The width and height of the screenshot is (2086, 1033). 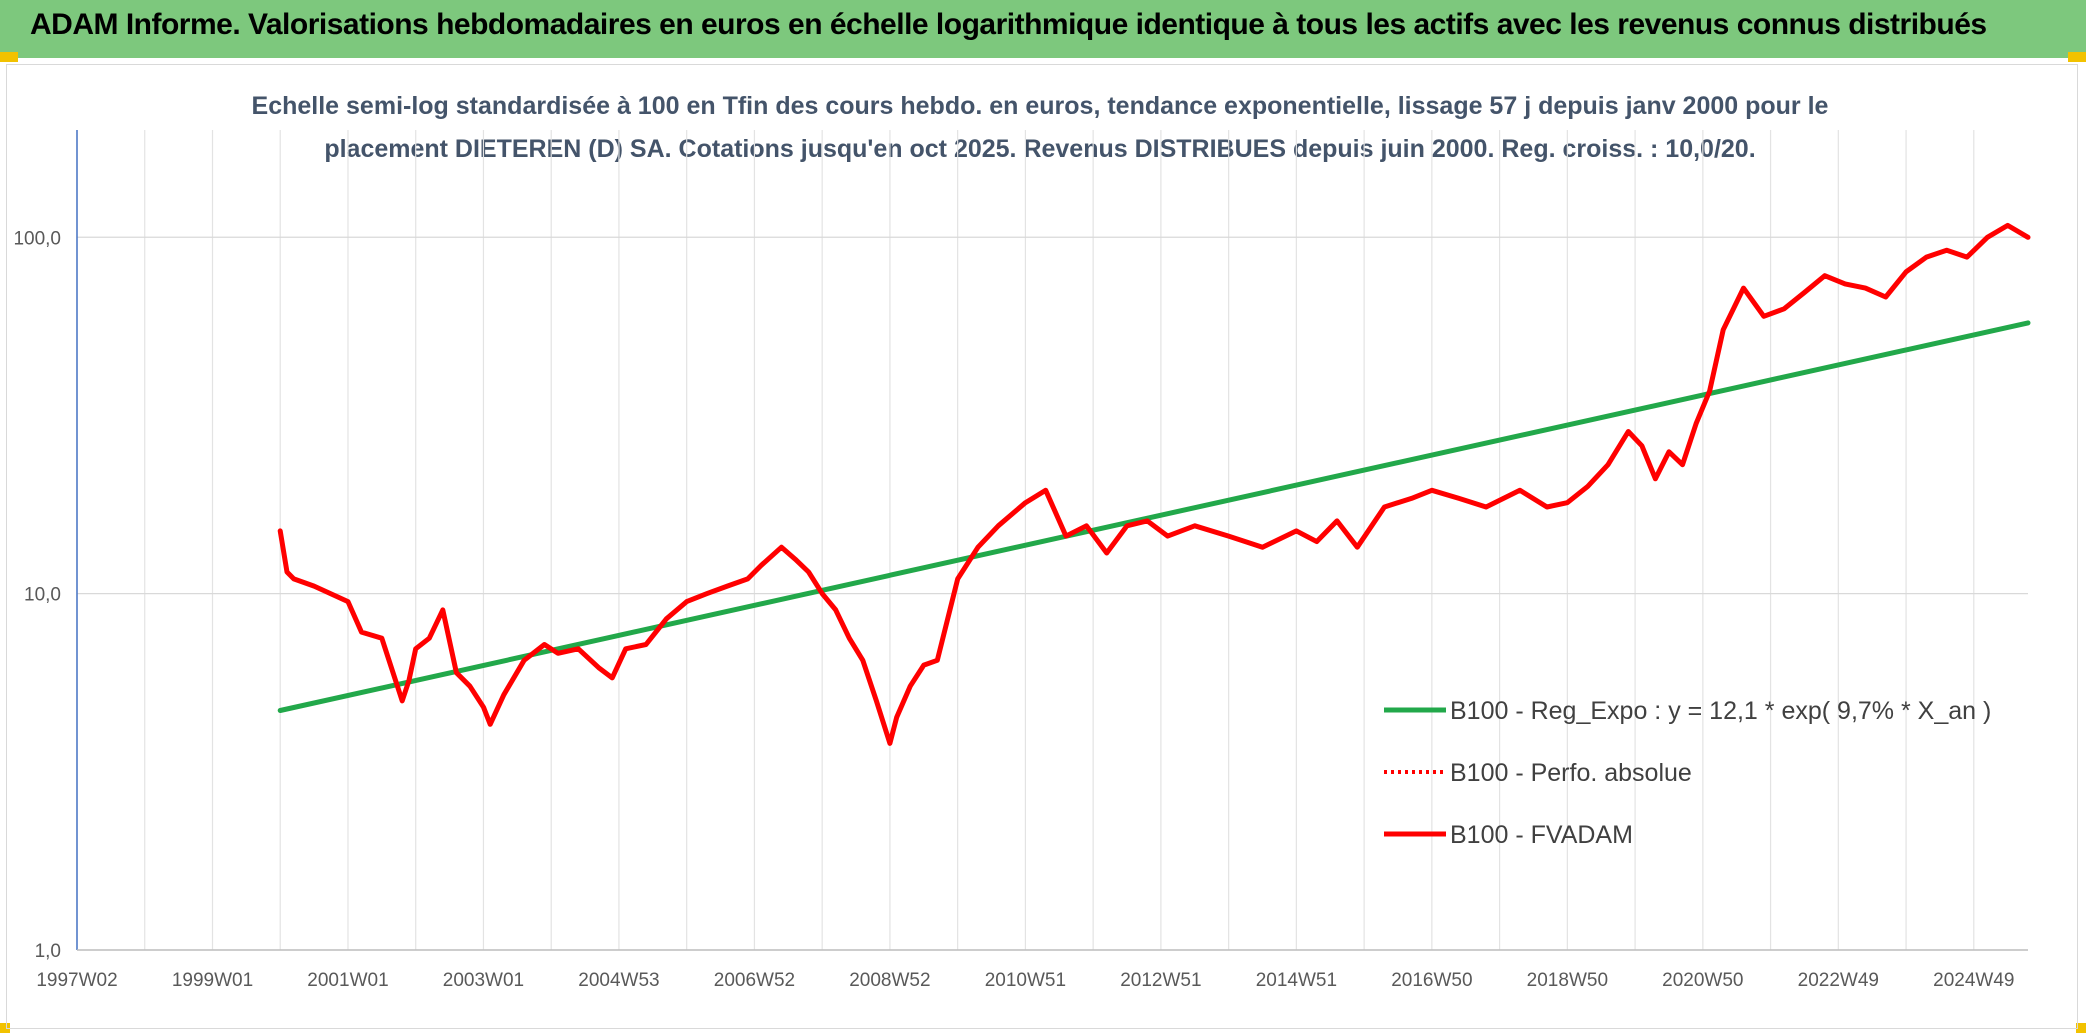 What do you see at coordinates (1025, 980) in the screenshot?
I see `x-tick-label: 2010W51` at bounding box center [1025, 980].